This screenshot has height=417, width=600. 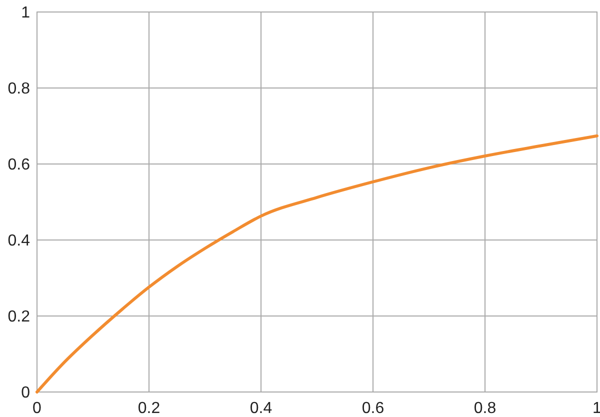 I want to click on y-tick-label: 0.2, so click(x=19, y=317).